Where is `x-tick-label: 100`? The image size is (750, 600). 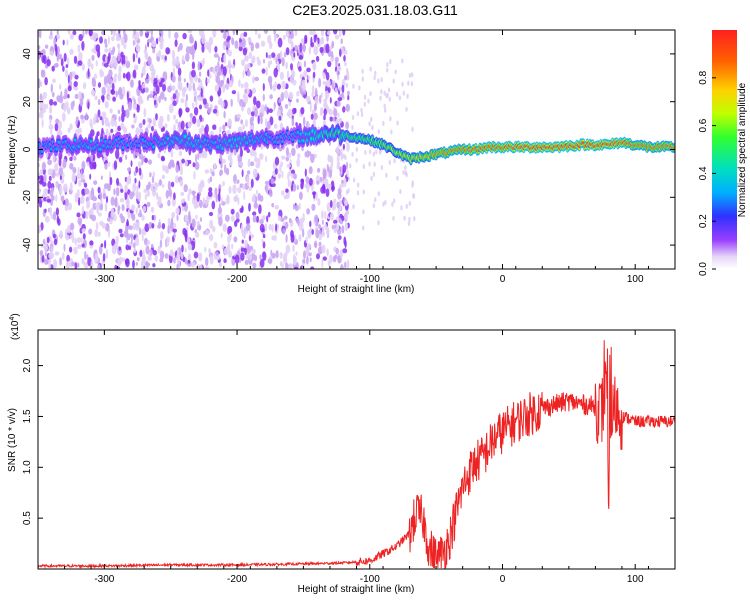 x-tick-label: 100 is located at coordinates (635, 579).